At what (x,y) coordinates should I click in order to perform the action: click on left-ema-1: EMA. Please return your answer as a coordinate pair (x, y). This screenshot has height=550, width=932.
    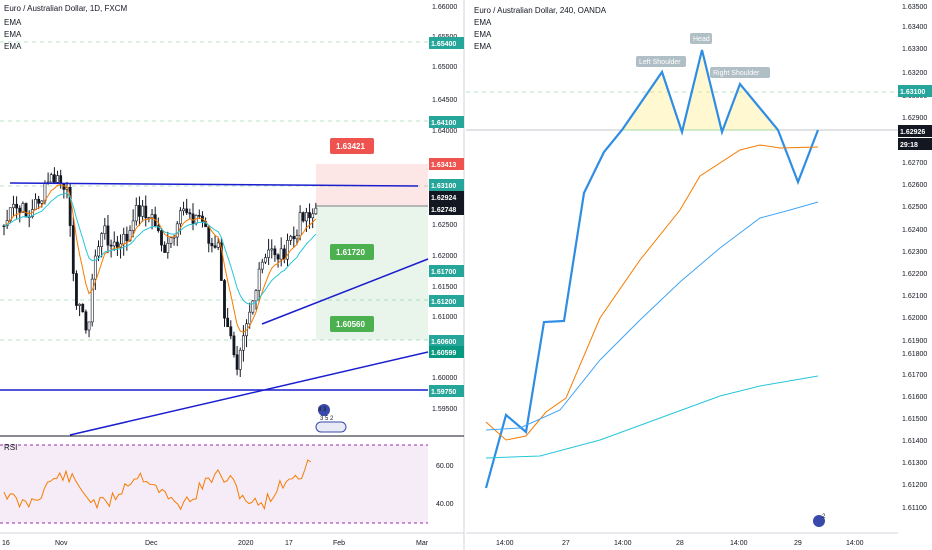
    Looking at the image, I should click on (13, 22).